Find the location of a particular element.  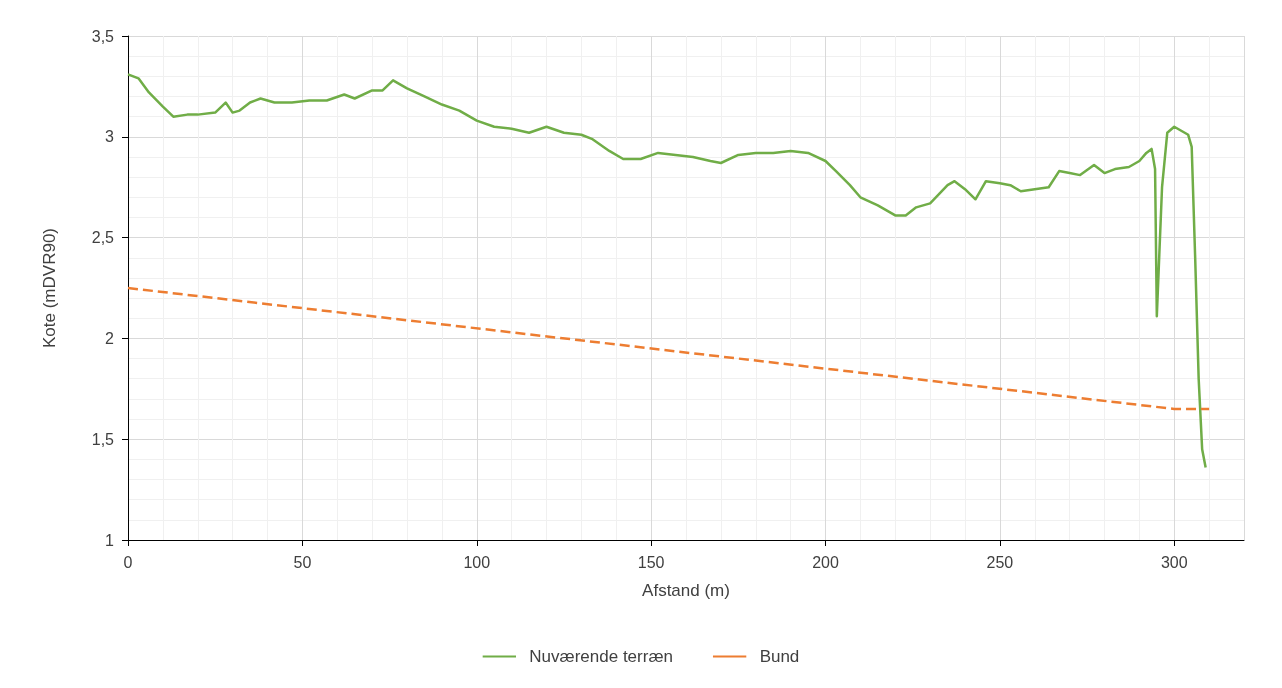

x-tick-label: 250 is located at coordinates (1000, 562).